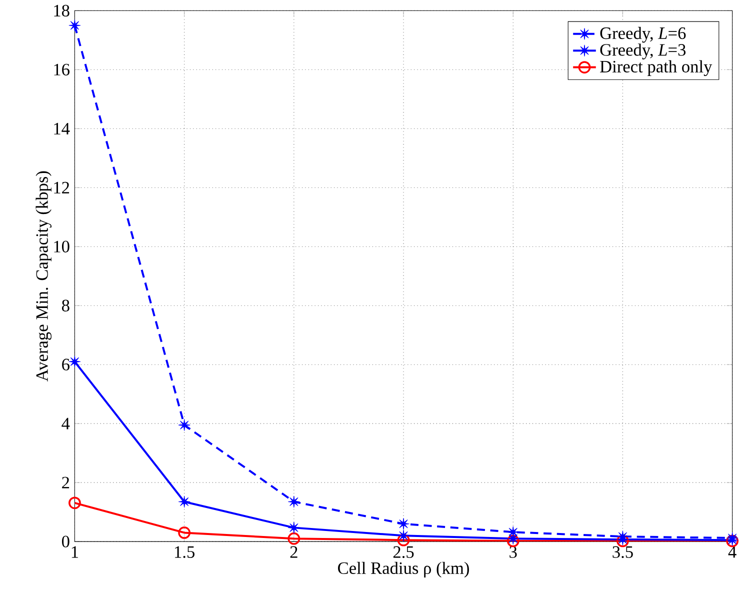 This screenshot has width=751, height=606. I want to click on x-tick-label: 4, so click(732, 552).